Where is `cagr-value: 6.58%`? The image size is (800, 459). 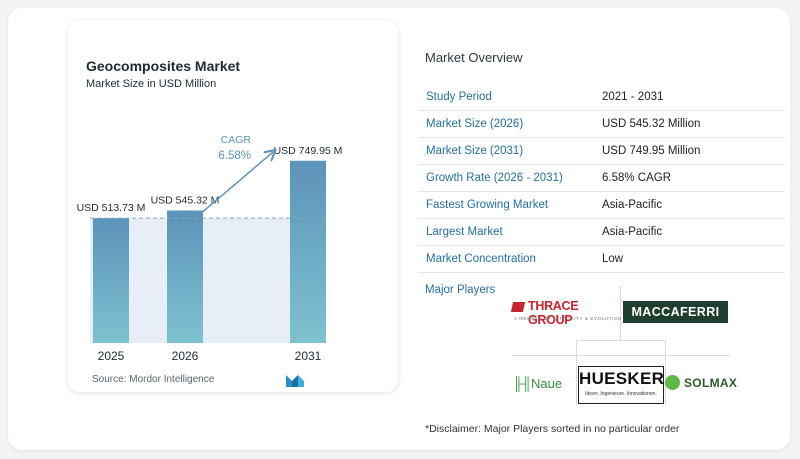
cagr-value: 6.58% is located at coordinates (234, 156).